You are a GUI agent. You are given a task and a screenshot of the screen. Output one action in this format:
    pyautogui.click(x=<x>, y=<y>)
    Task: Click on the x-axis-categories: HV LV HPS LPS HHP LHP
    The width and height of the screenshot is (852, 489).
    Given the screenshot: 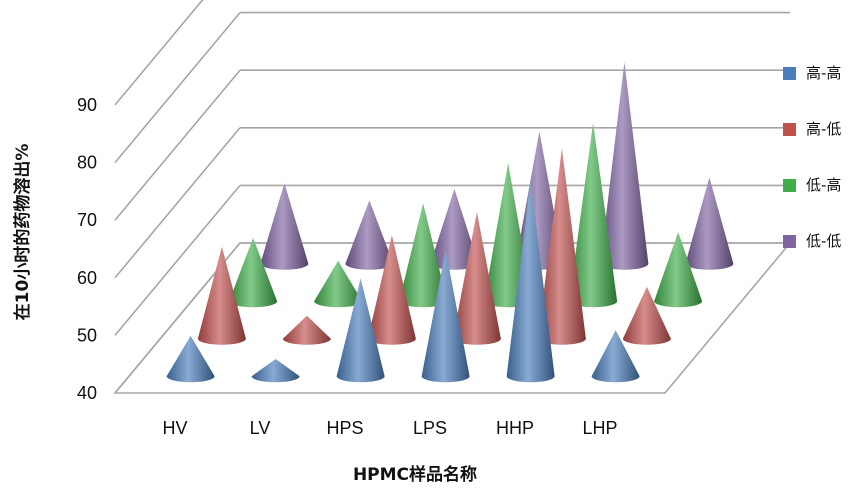 What is the action you would take?
    pyautogui.click(x=389, y=428)
    